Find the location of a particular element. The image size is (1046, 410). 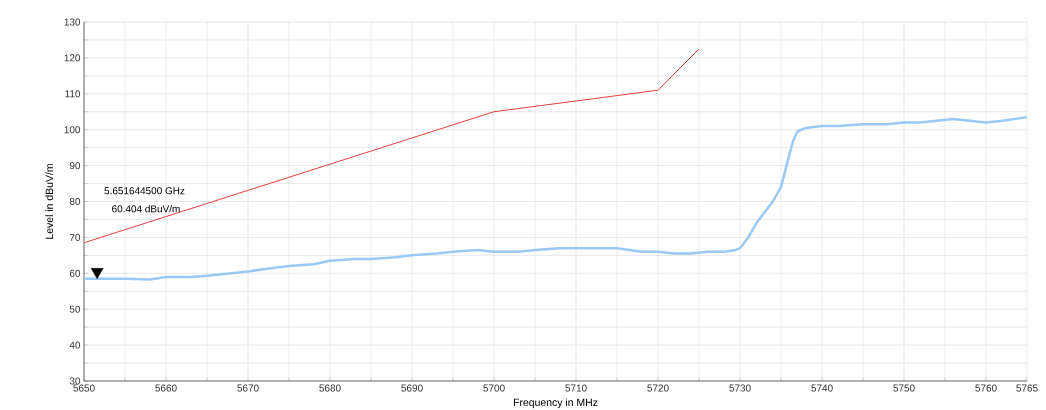

y-tick-label: 50 is located at coordinates (75, 309).